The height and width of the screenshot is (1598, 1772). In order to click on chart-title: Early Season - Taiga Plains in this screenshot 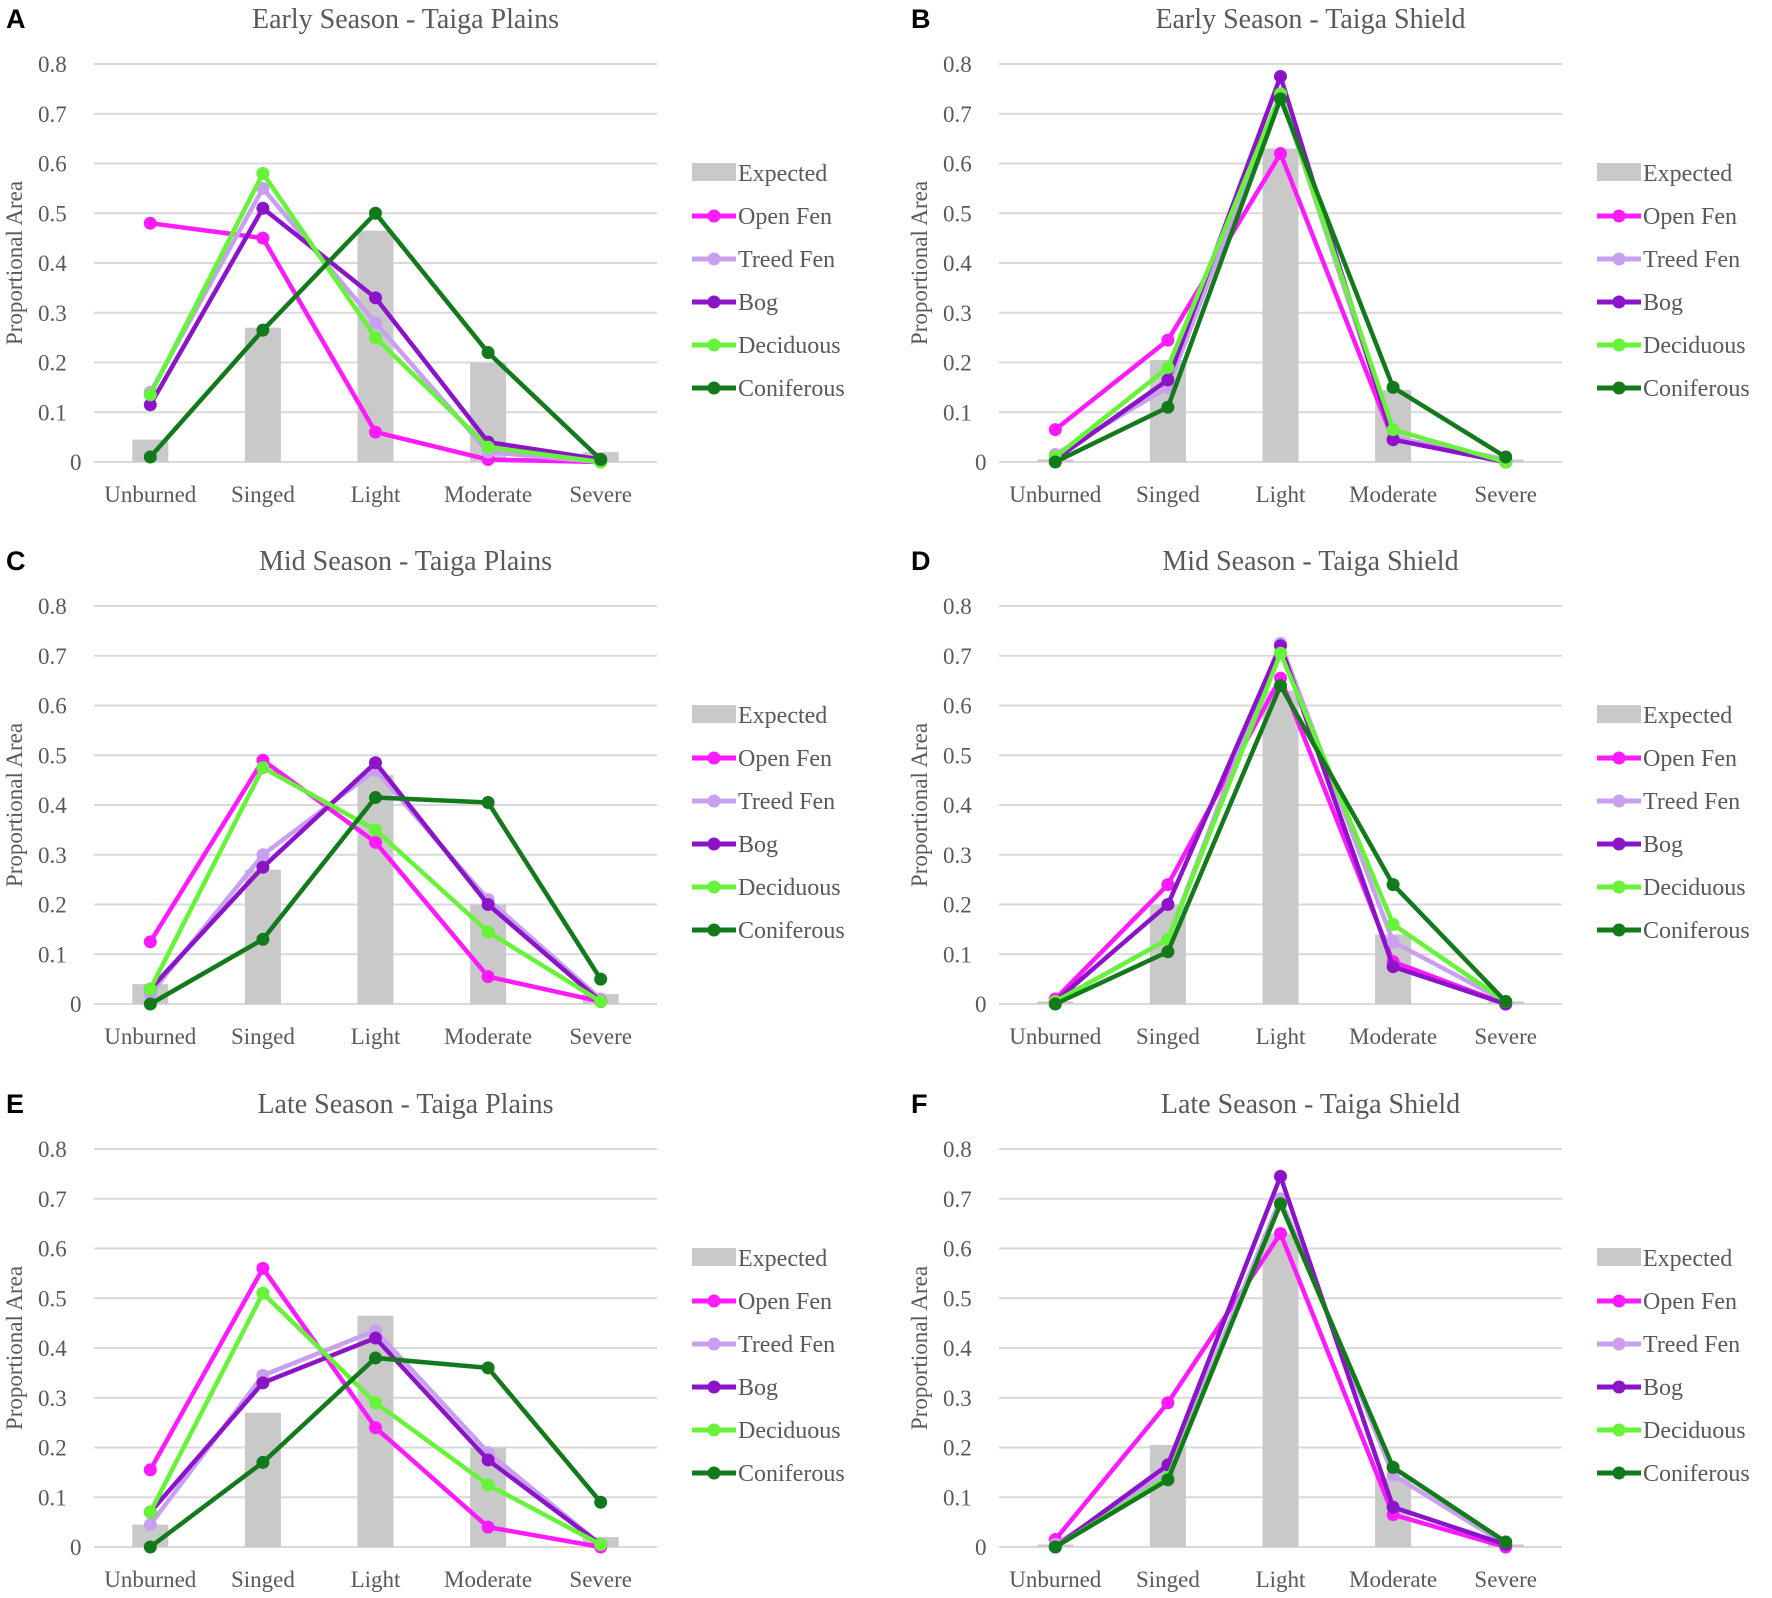, I will do `click(405, 19)`.